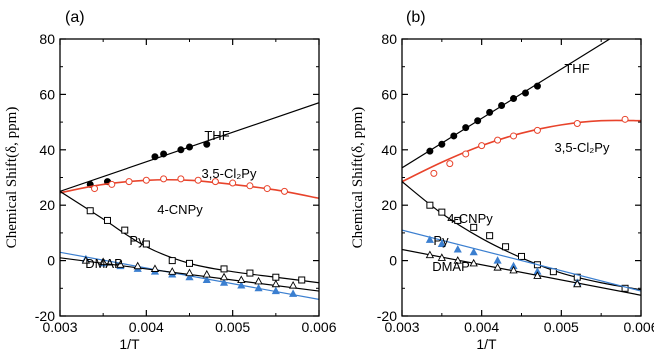 The width and height of the screenshot is (654, 363). I want to click on panel-a-thf-series, so click(189, 147).